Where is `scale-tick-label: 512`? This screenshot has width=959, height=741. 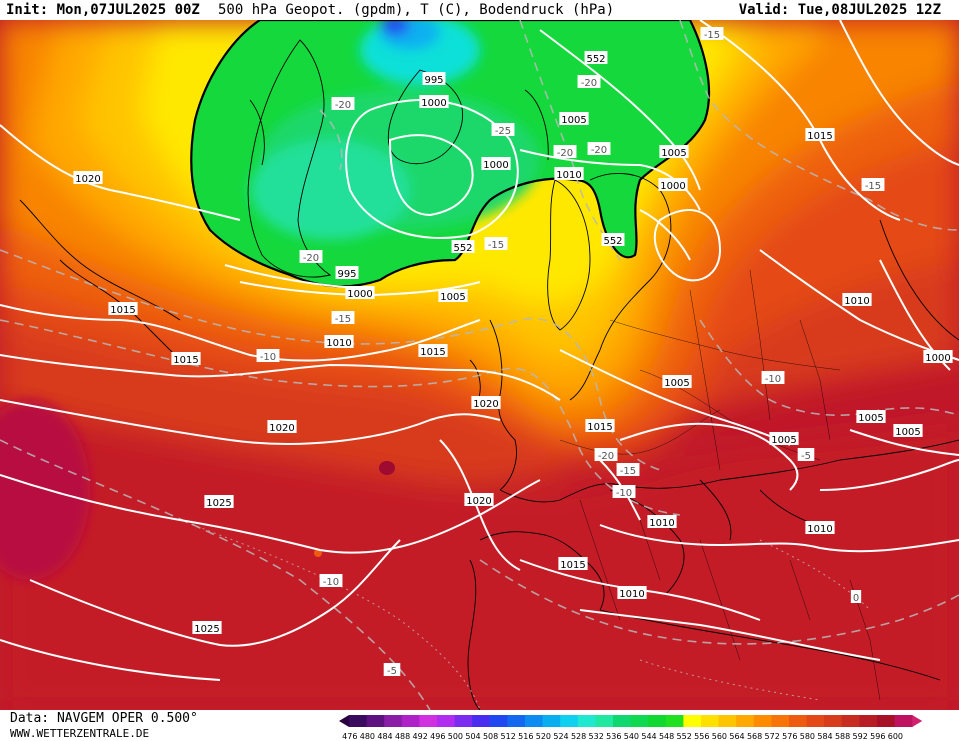 scale-tick-label: 512 is located at coordinates (508, 736).